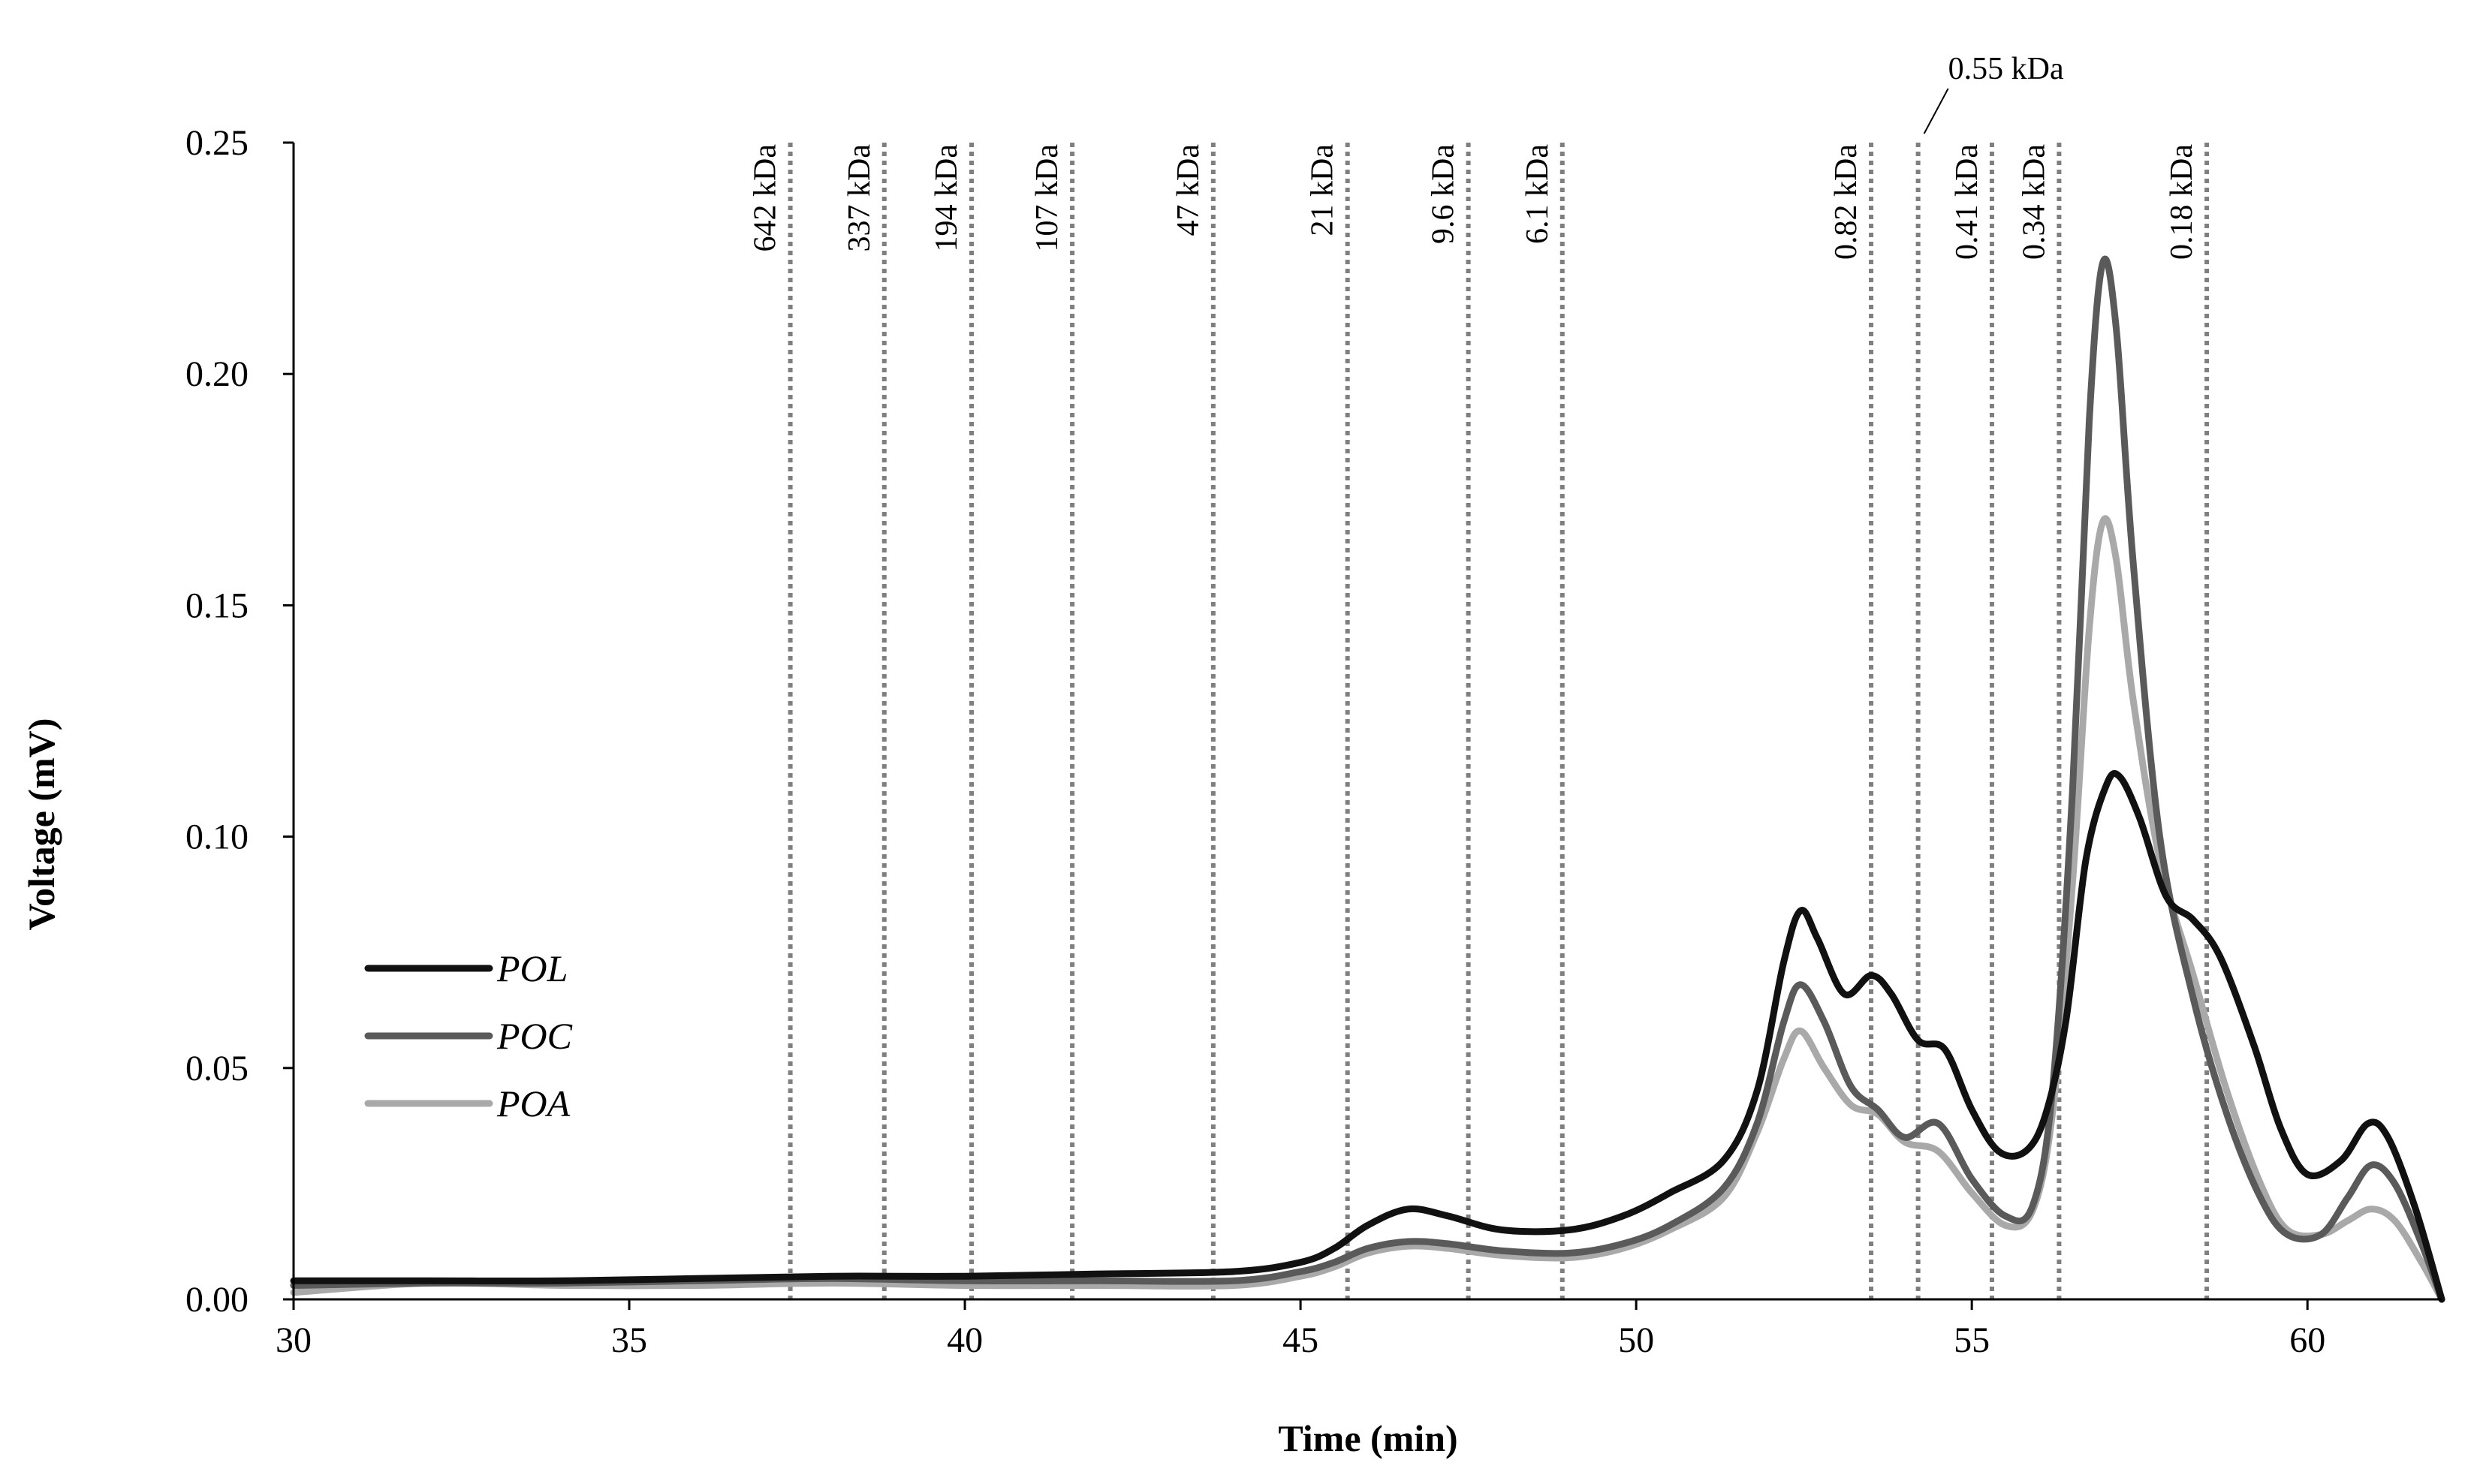  What do you see at coordinates (468, 1035) in the screenshot?
I see `legend: POL POC POA` at bounding box center [468, 1035].